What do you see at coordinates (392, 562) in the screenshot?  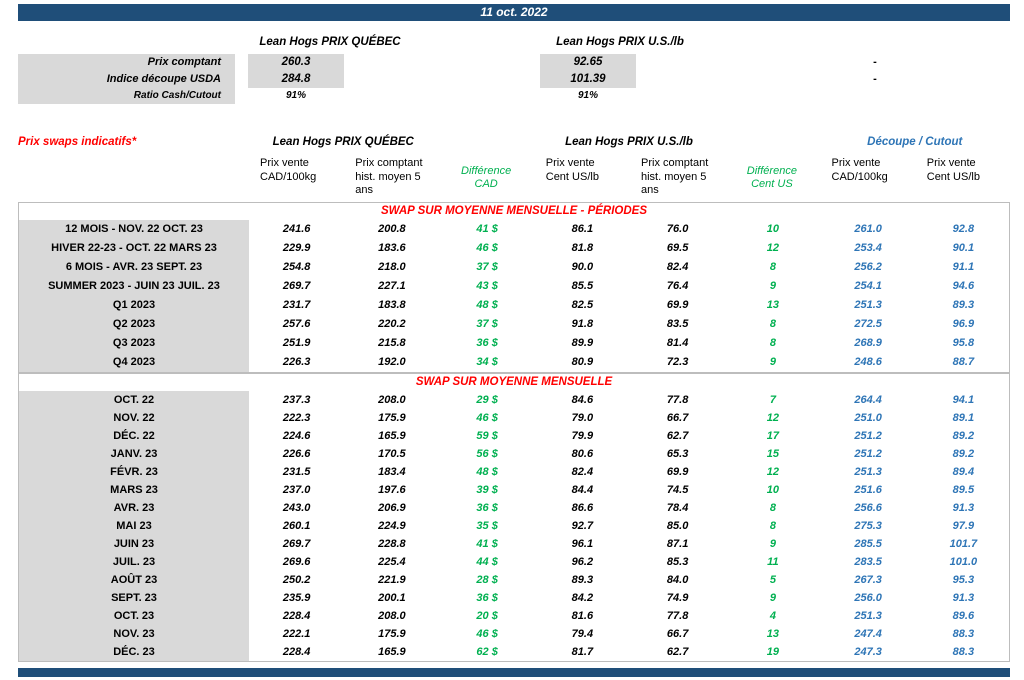 I see `cell-qc-hist: 225.4` at bounding box center [392, 562].